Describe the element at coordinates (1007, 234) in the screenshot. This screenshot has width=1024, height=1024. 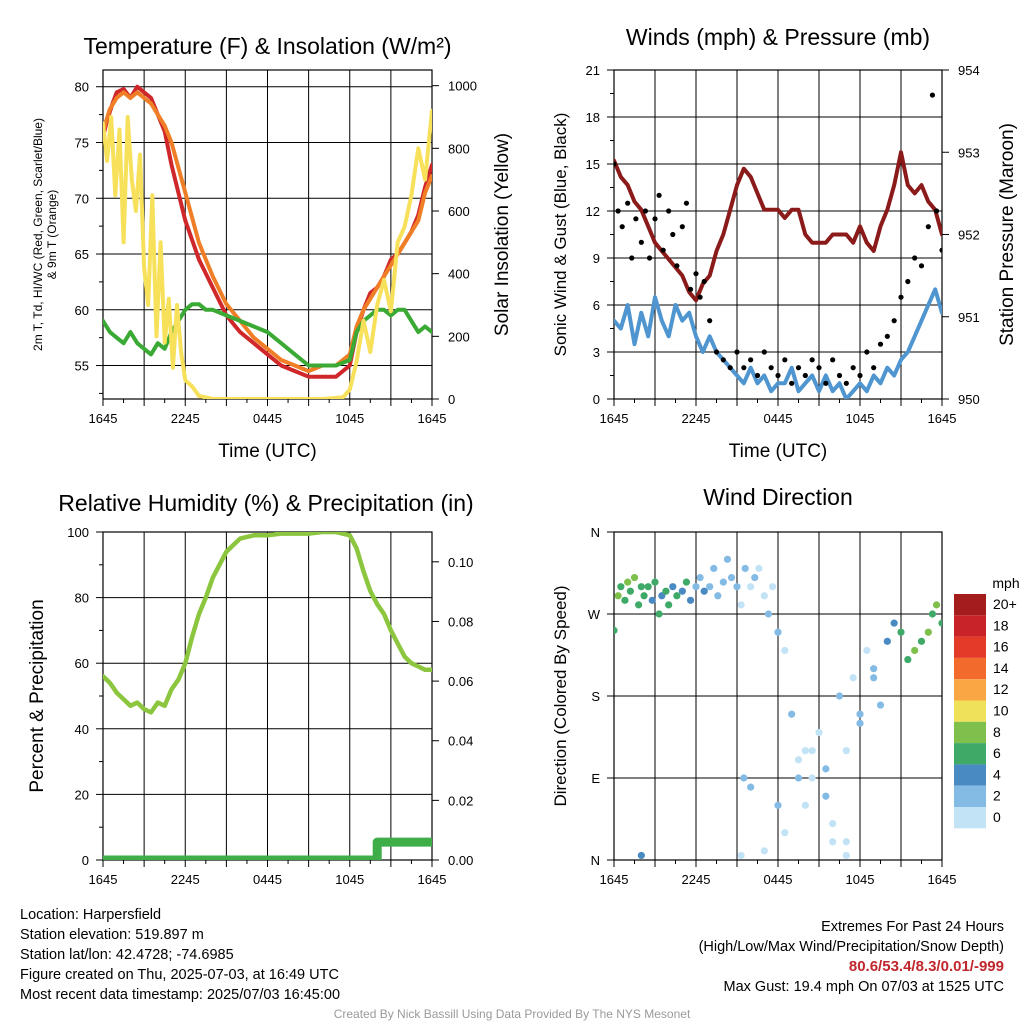
I see `y2-axis-label: Station Pressure (Maroon)` at that location.